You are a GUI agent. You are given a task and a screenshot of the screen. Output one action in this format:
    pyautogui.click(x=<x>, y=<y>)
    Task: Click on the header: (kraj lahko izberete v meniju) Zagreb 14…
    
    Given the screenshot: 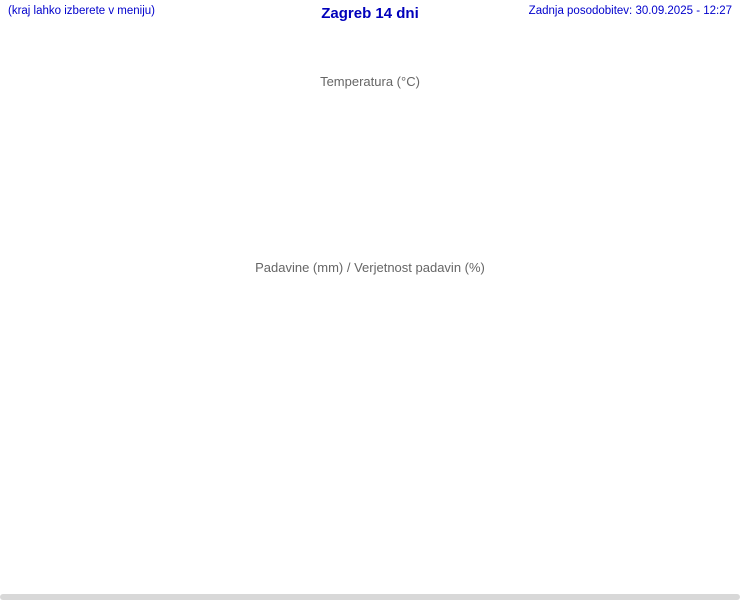 What is the action you would take?
    pyautogui.click(x=370, y=11)
    